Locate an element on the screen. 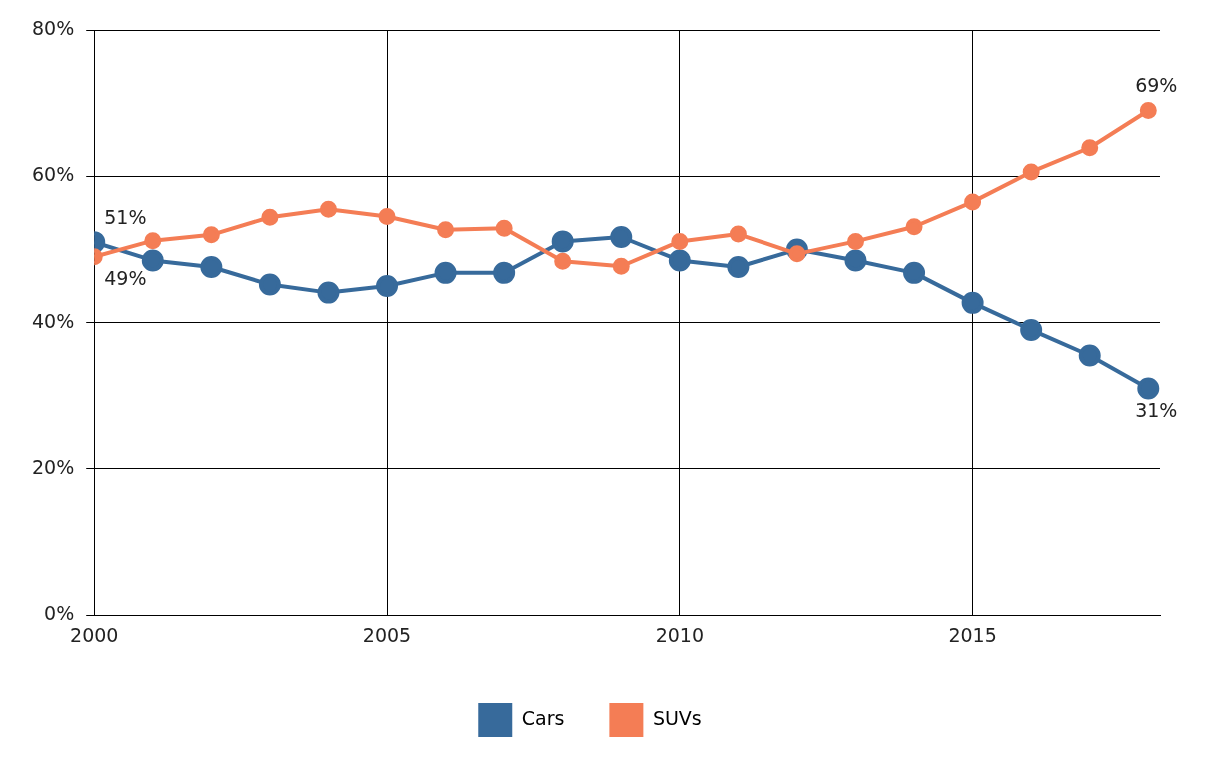  y-tick-label: 20% is located at coordinates (53, 466).